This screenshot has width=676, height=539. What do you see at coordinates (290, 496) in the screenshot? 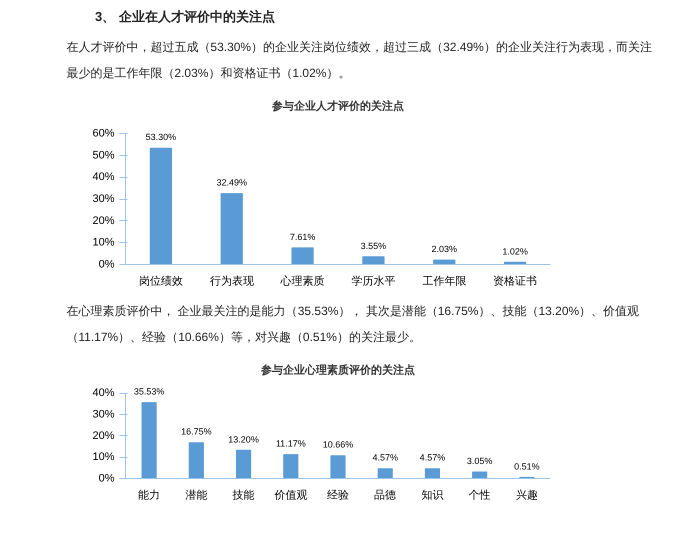
I see `x-tick-label: 价值观` at bounding box center [290, 496].